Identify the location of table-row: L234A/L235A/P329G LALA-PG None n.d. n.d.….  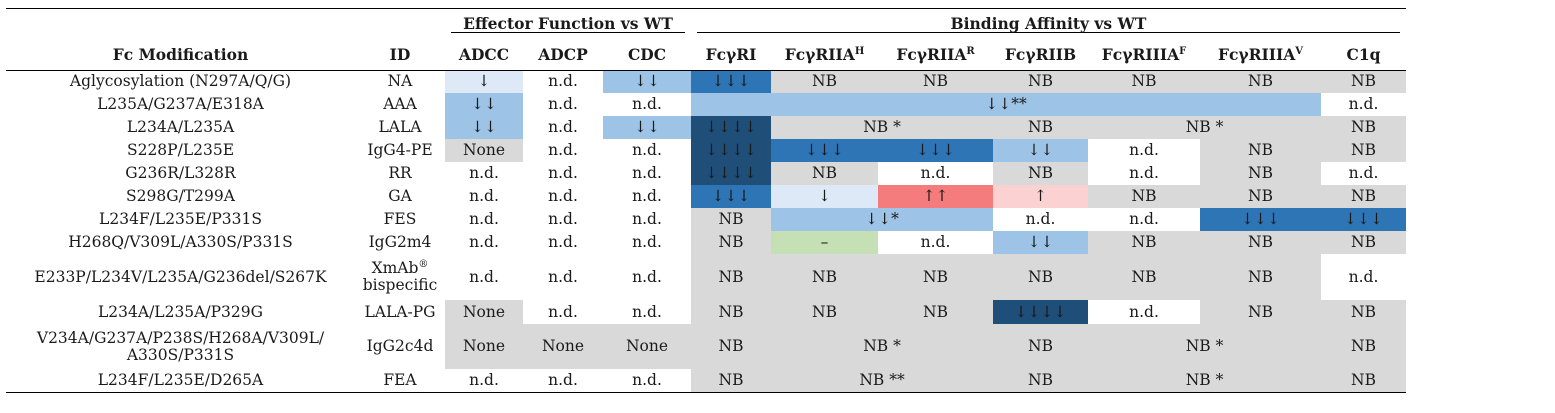
(706, 312).